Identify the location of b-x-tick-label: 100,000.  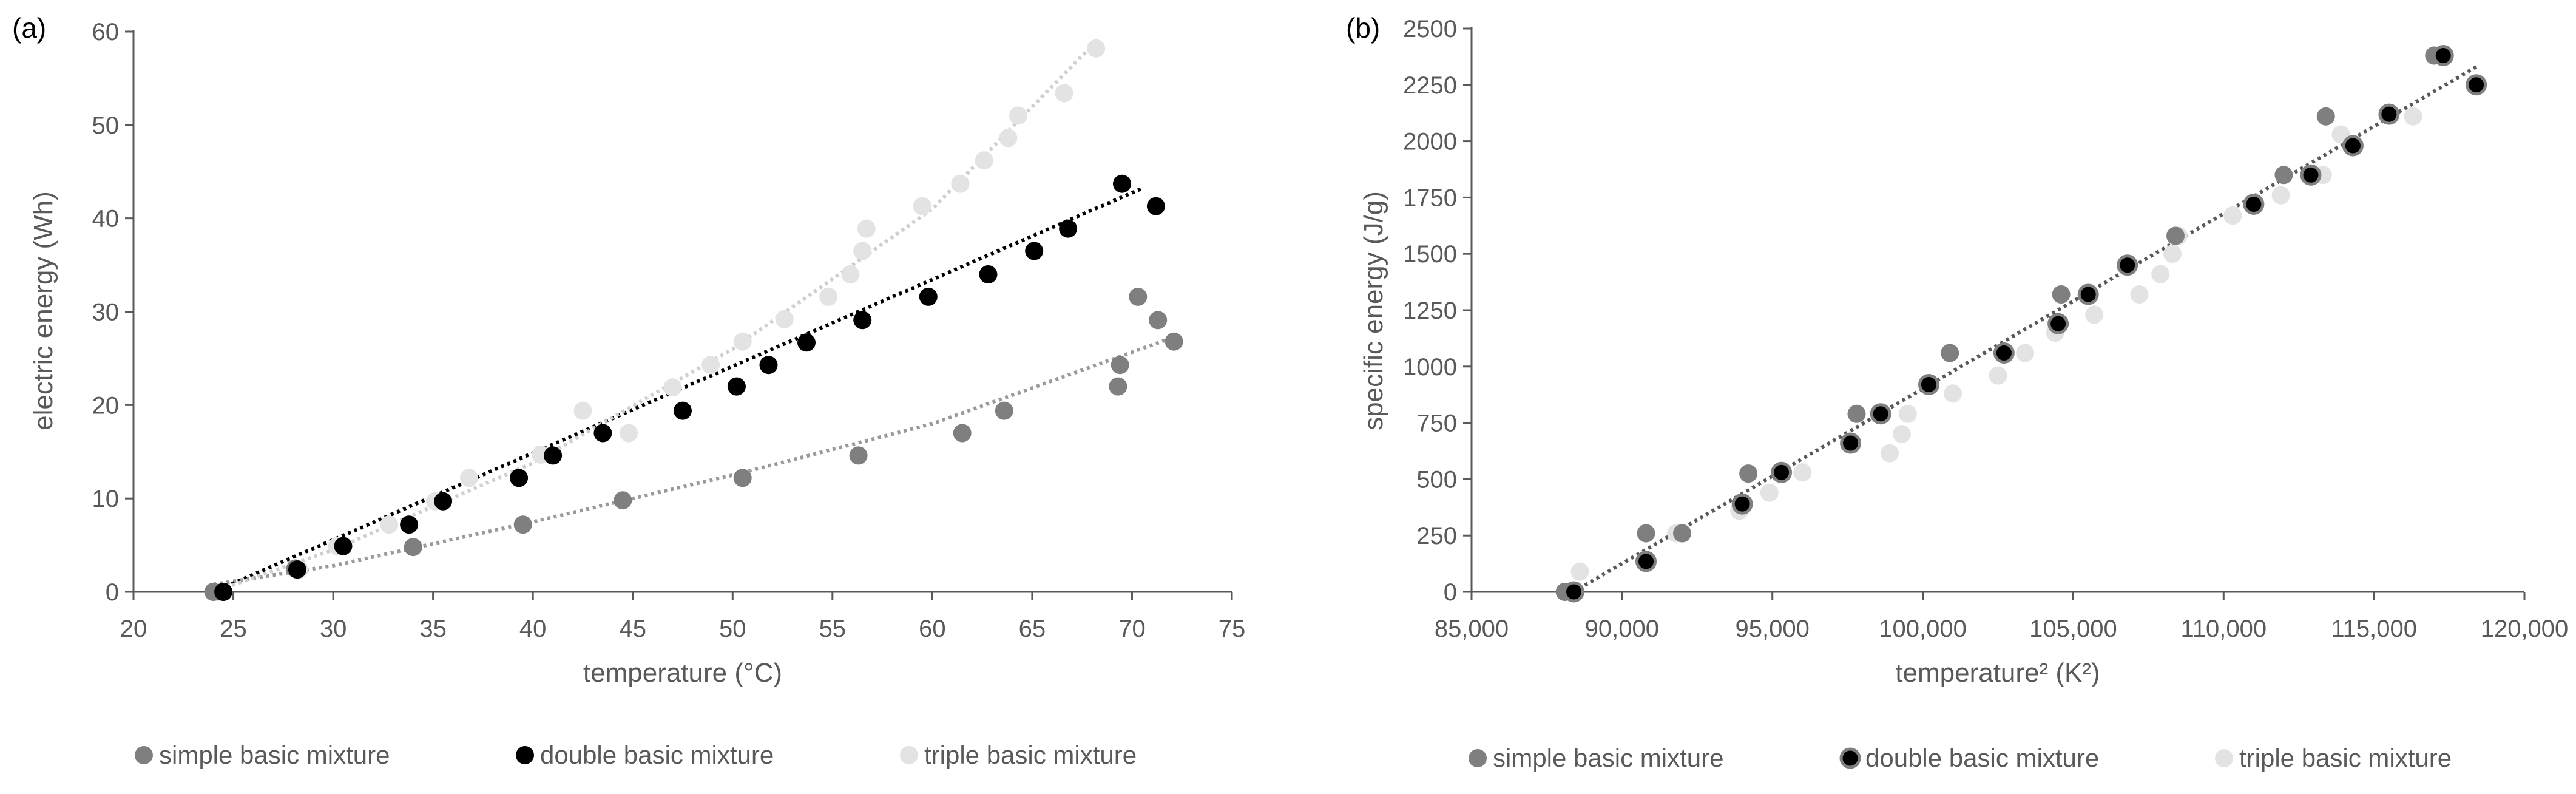
(1923, 629).